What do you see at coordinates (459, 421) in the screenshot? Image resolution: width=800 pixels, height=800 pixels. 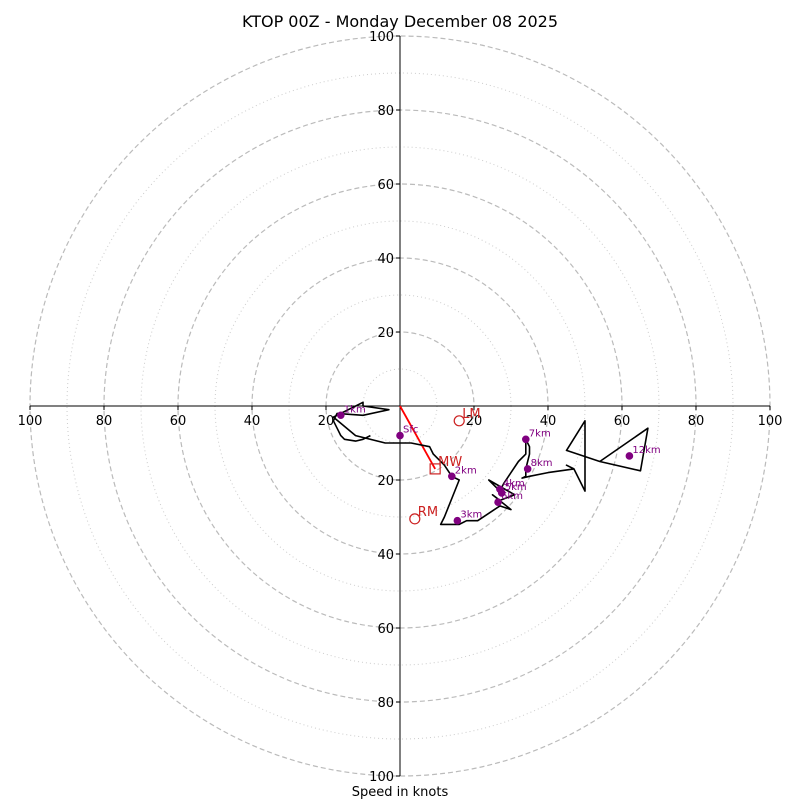 I see `storm-motion-lm-marker` at bounding box center [459, 421].